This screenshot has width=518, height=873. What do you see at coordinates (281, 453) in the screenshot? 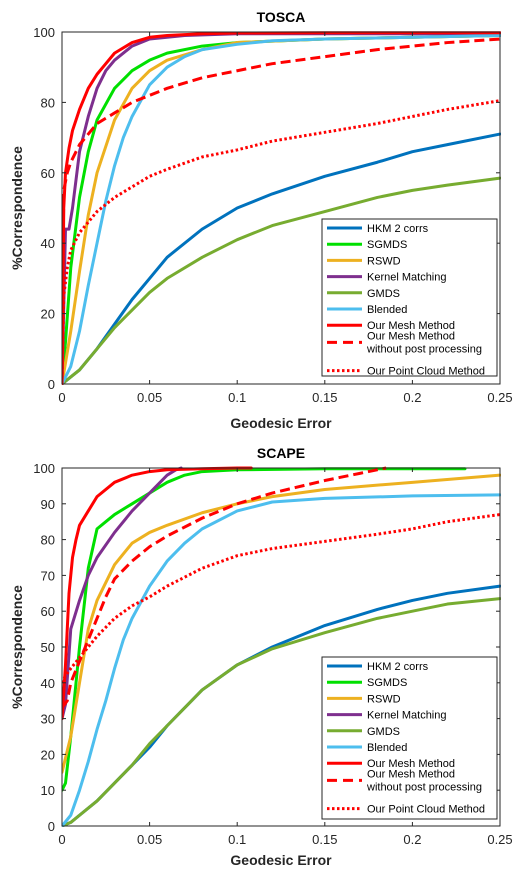
I see `chart-title: SCAPE` at bounding box center [281, 453].